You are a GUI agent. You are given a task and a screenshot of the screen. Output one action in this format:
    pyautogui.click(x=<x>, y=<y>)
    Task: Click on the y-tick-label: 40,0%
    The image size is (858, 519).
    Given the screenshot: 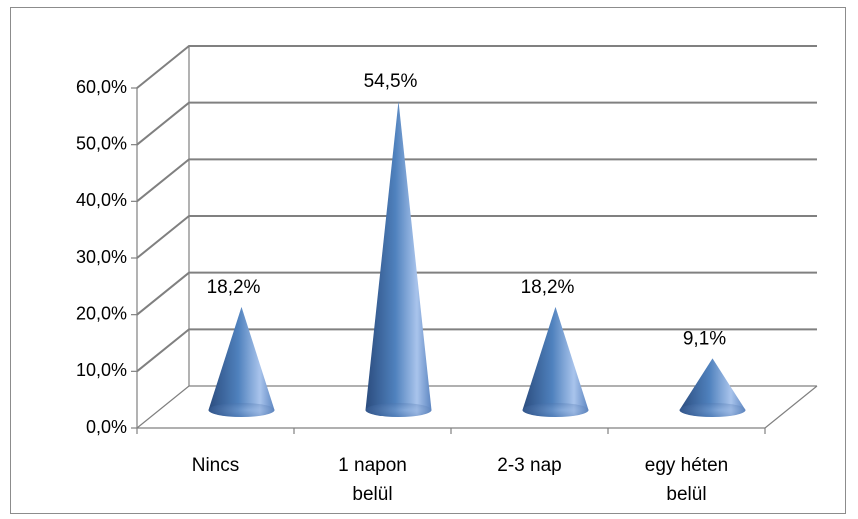 What is the action you would take?
    pyautogui.click(x=101, y=200)
    